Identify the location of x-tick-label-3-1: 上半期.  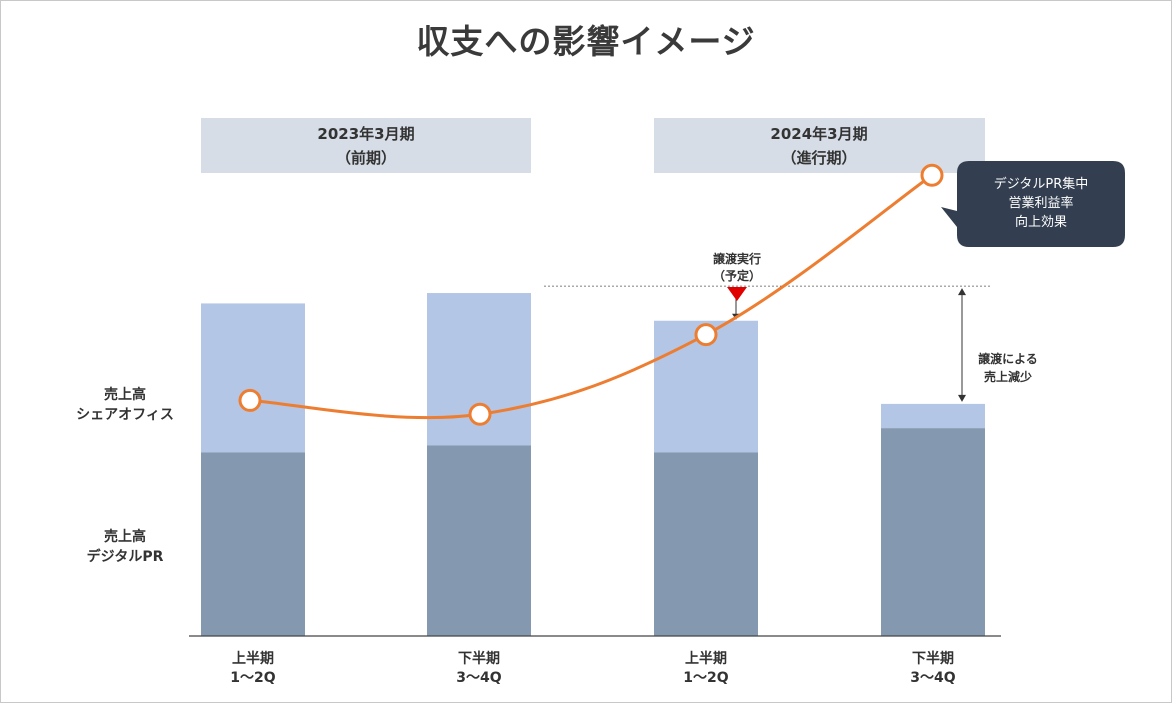
(706, 658).